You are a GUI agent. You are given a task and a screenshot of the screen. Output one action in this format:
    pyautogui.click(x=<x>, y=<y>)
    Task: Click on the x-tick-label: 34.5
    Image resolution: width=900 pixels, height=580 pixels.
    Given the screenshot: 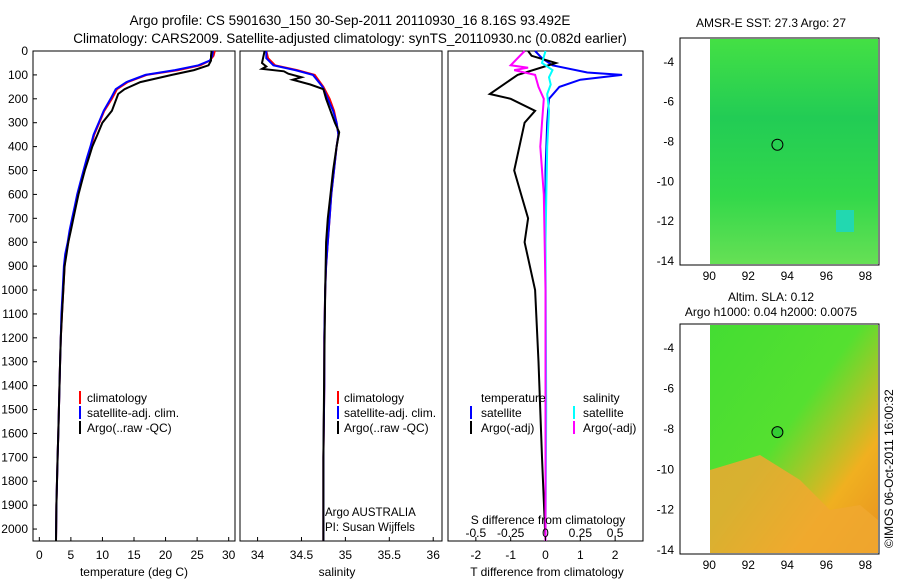 What is the action you would take?
    pyautogui.click(x=302, y=555)
    